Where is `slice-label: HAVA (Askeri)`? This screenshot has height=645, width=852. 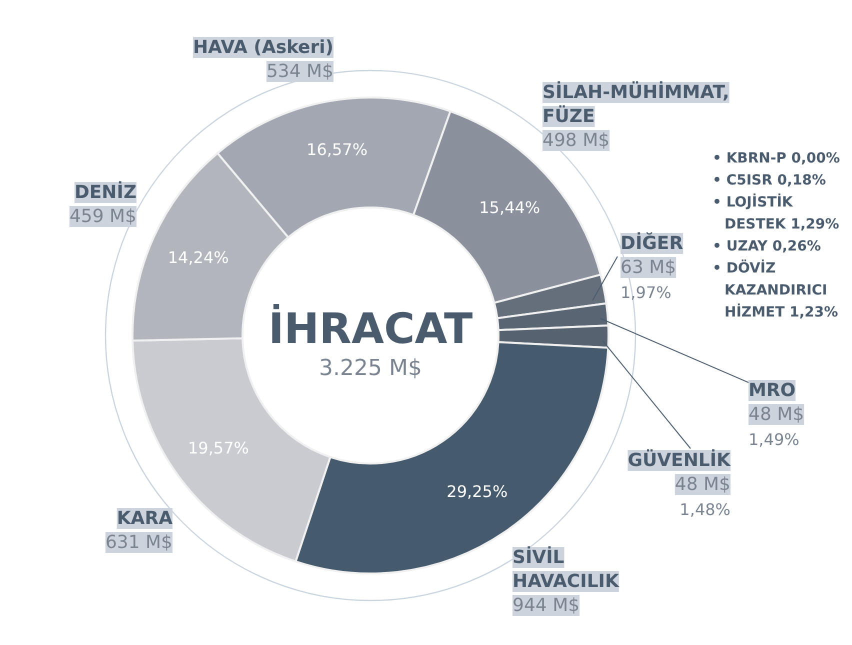 slice-label: HAVA (Askeri) is located at coordinates (263, 47).